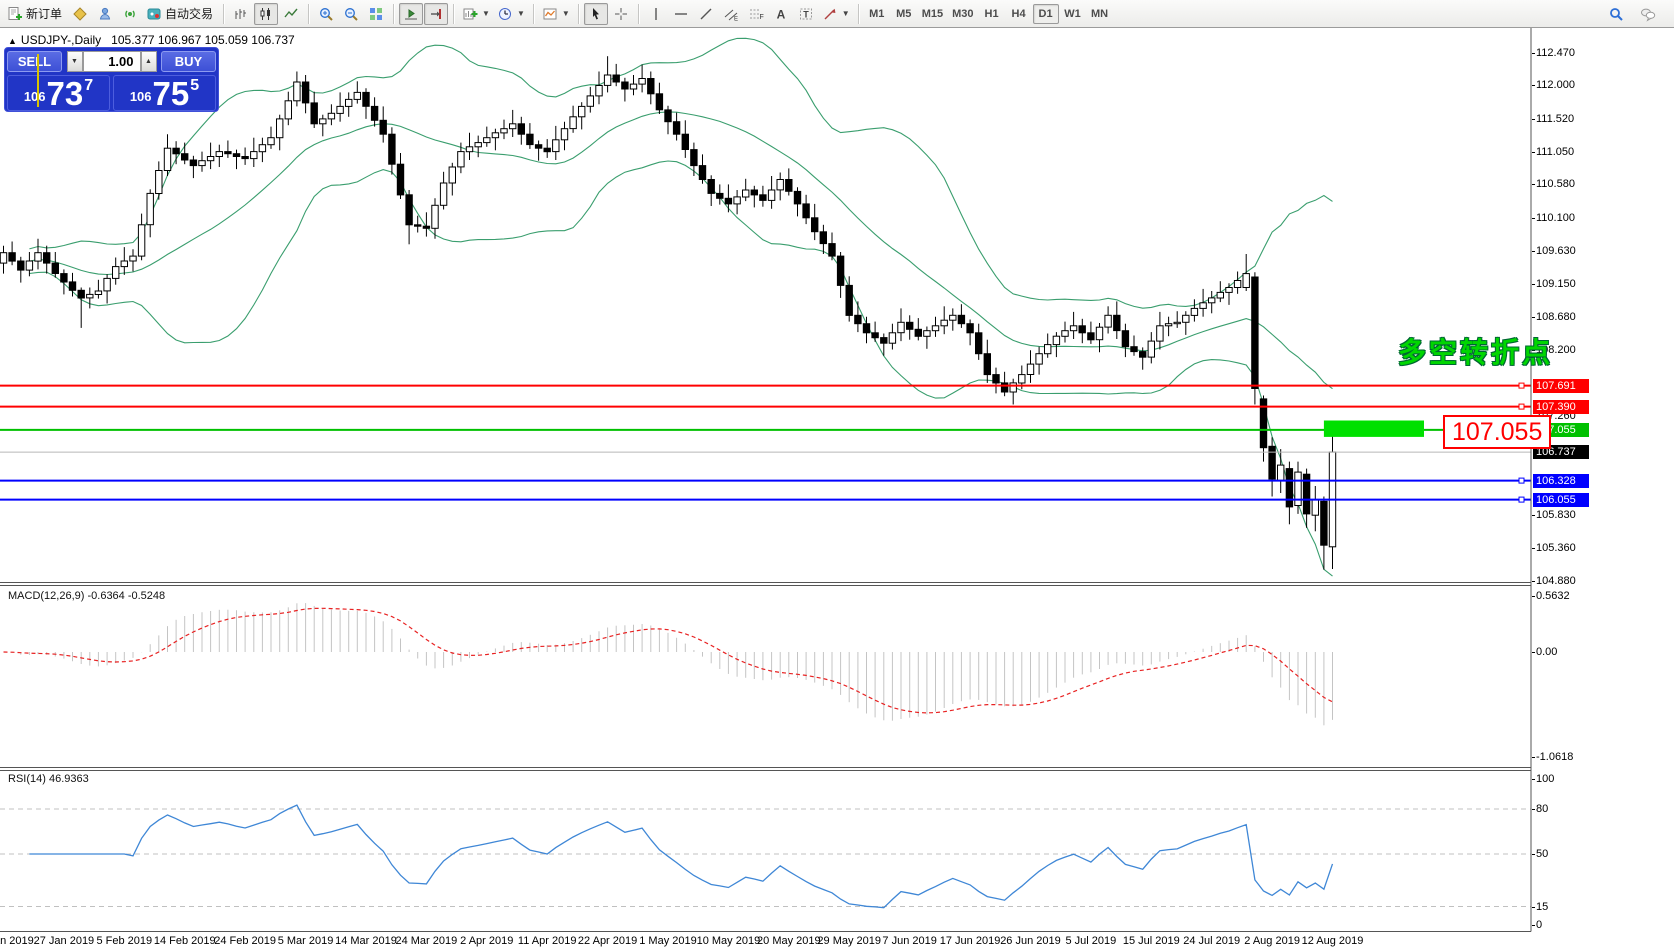 The image size is (1674, 950). I want to click on auto-scroll-button, so click(411, 13).